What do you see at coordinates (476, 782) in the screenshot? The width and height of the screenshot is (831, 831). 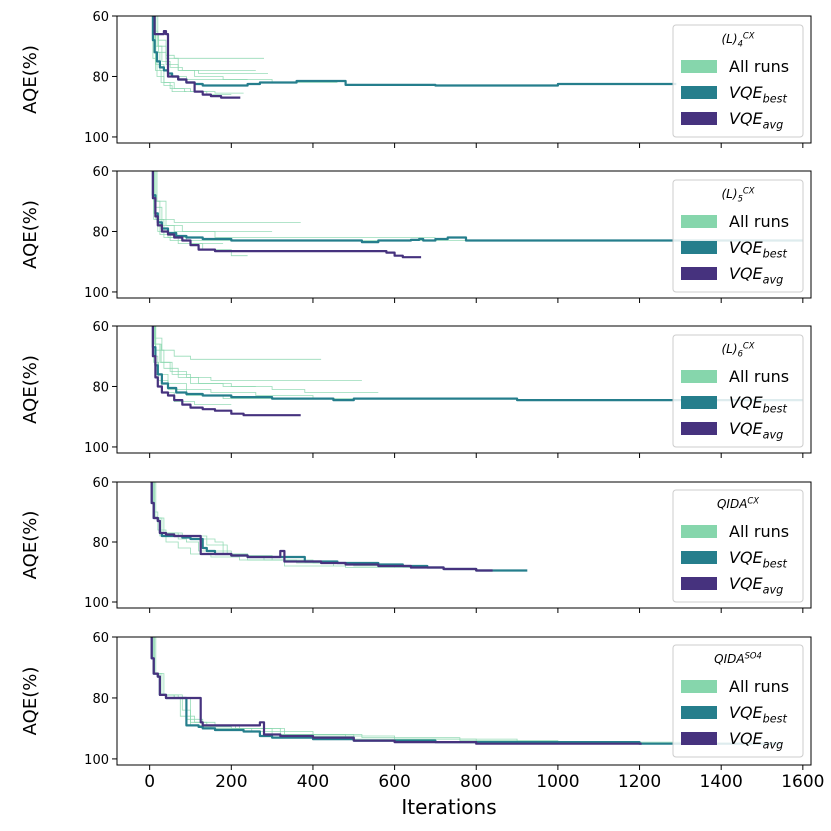 I see `x-tick-label: 800` at bounding box center [476, 782].